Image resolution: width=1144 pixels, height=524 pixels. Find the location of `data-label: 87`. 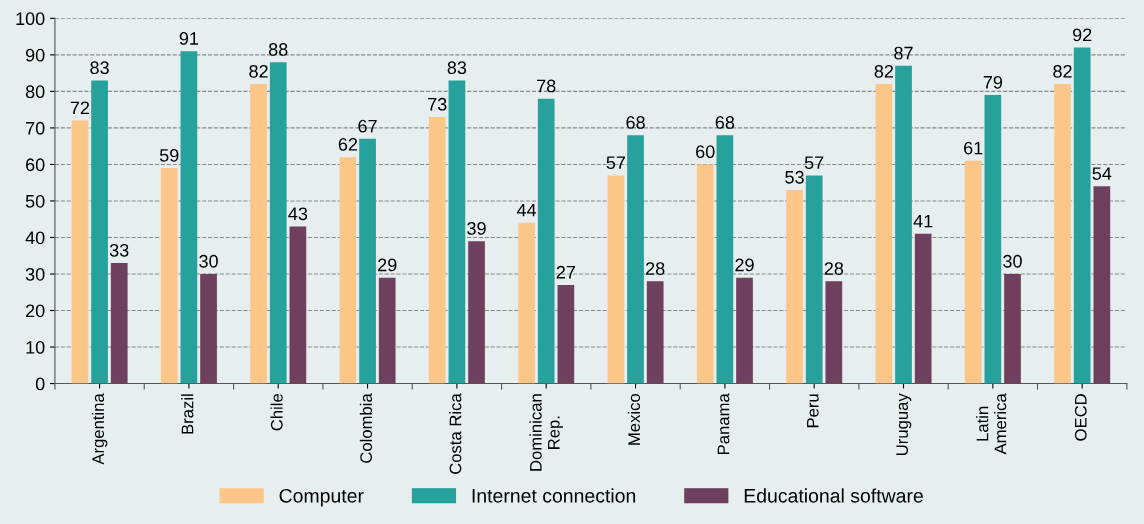

data-label: 87 is located at coordinates (903, 53).